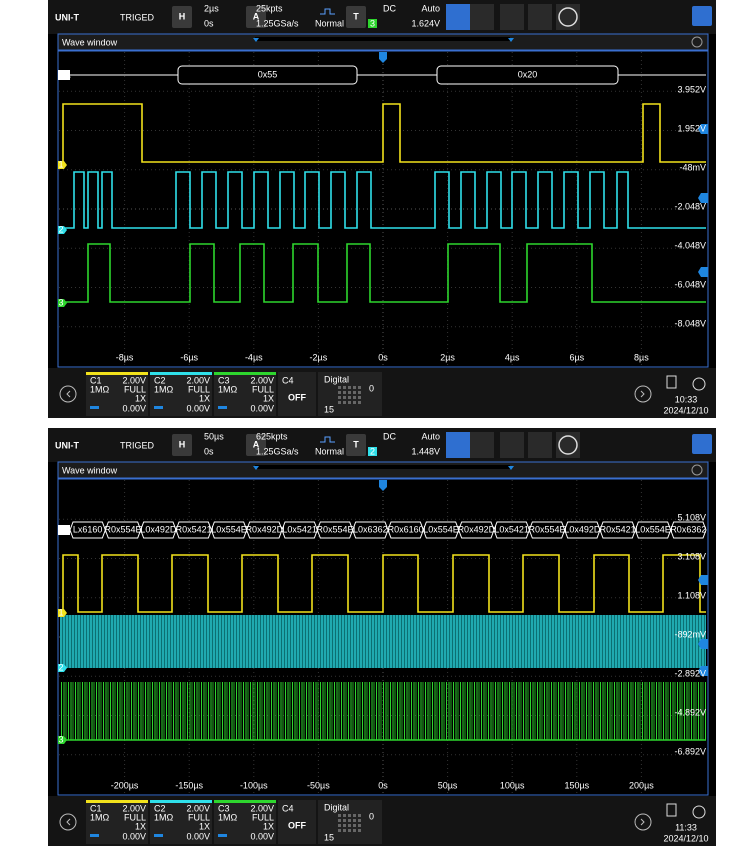 The image size is (730, 846). Describe the element at coordinates (160, 808) in the screenshot. I see `channel-name: C2` at that location.